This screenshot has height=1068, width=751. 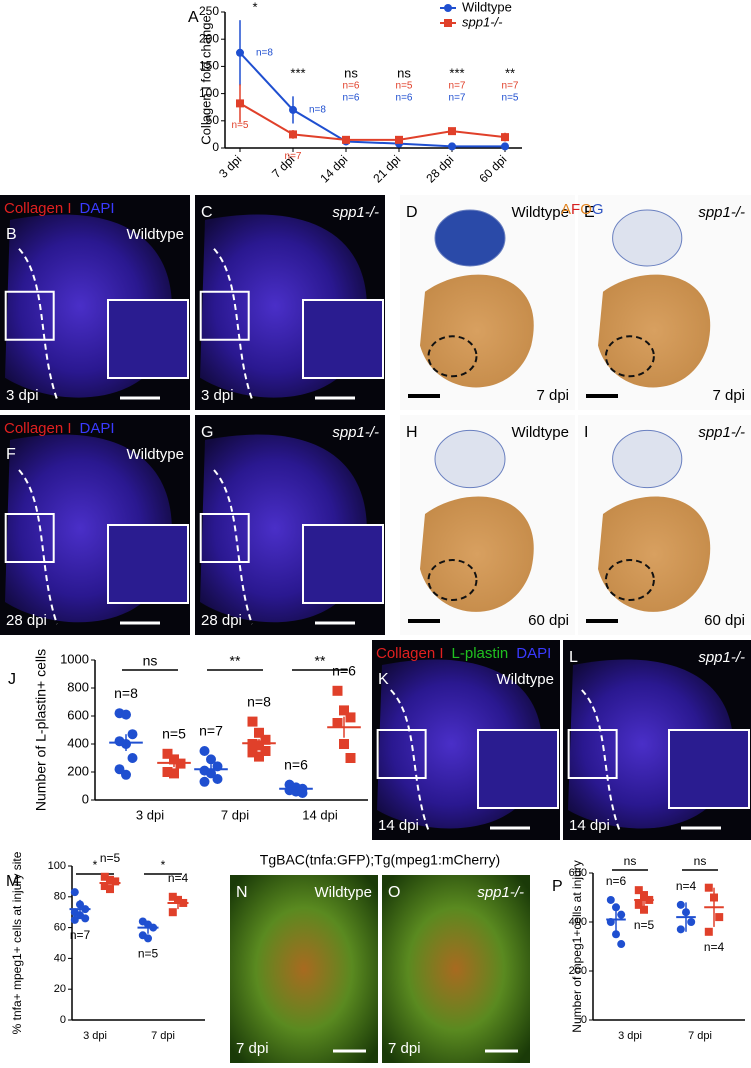 What do you see at coordinates (78, 686) in the screenshot?
I see `y-tick-label: 800` at bounding box center [78, 686].